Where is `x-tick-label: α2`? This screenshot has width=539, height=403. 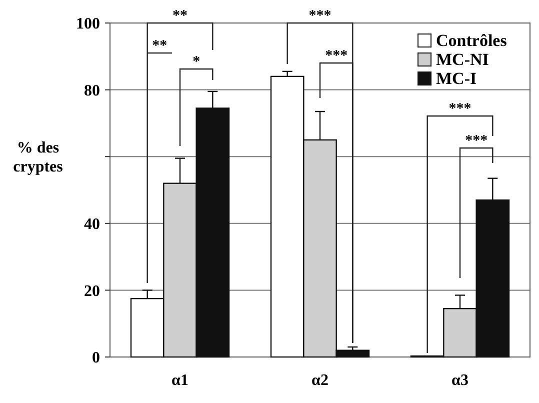 x-tick-label: α2 is located at coordinates (320, 380).